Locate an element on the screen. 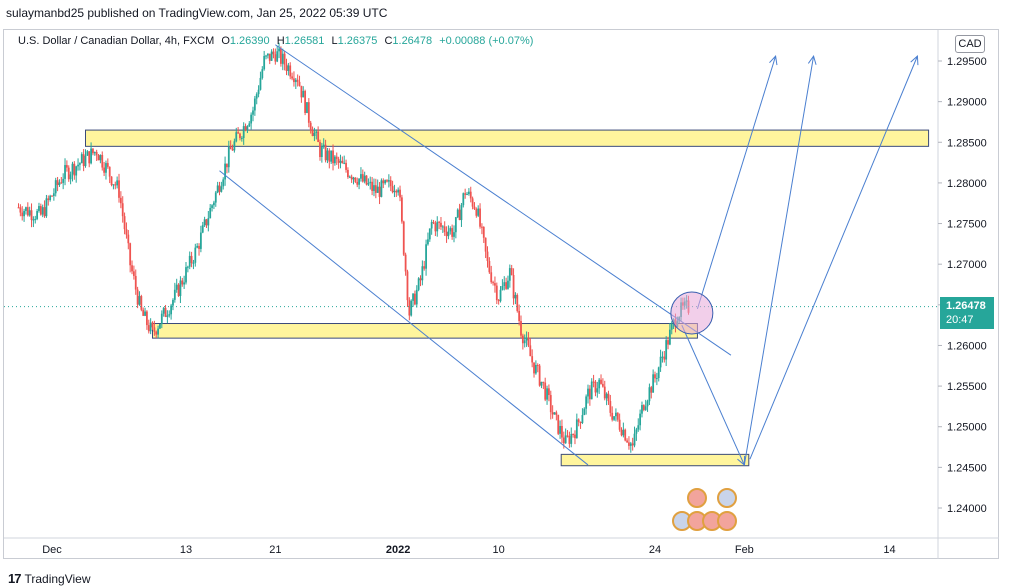 Image resolution: width=1012 pixels, height=587 pixels. symbol-label: U.S. Dollar / Canadian Dollar, 4h, FXCM is located at coordinates (116, 41).